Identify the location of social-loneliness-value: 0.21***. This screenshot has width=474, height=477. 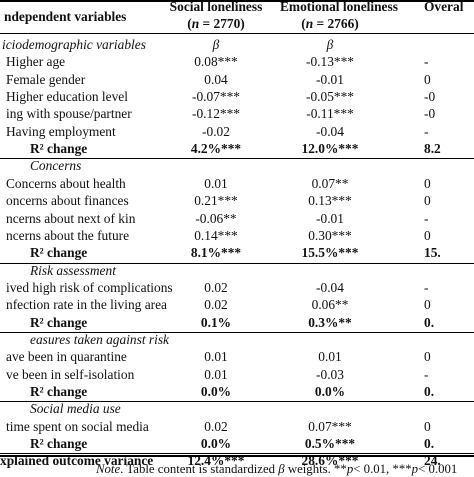
(216, 201).